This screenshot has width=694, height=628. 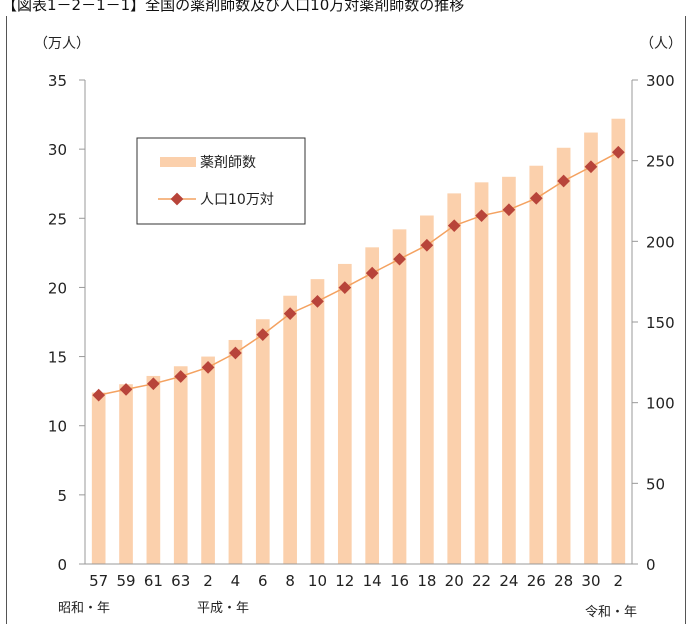 I want to click on left-tick-label: 20, so click(x=57, y=288).